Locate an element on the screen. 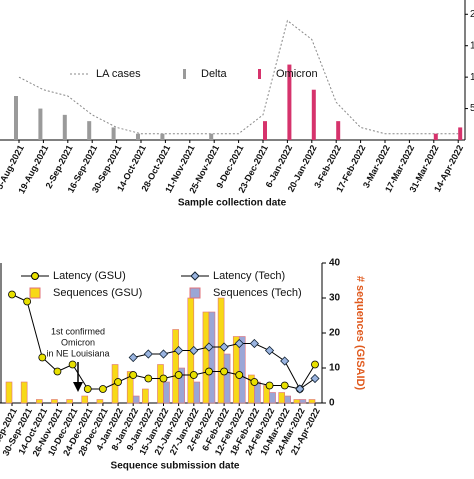 The height and width of the screenshot is (479, 474). y-tick-label: 20 is located at coordinates (472, 14).